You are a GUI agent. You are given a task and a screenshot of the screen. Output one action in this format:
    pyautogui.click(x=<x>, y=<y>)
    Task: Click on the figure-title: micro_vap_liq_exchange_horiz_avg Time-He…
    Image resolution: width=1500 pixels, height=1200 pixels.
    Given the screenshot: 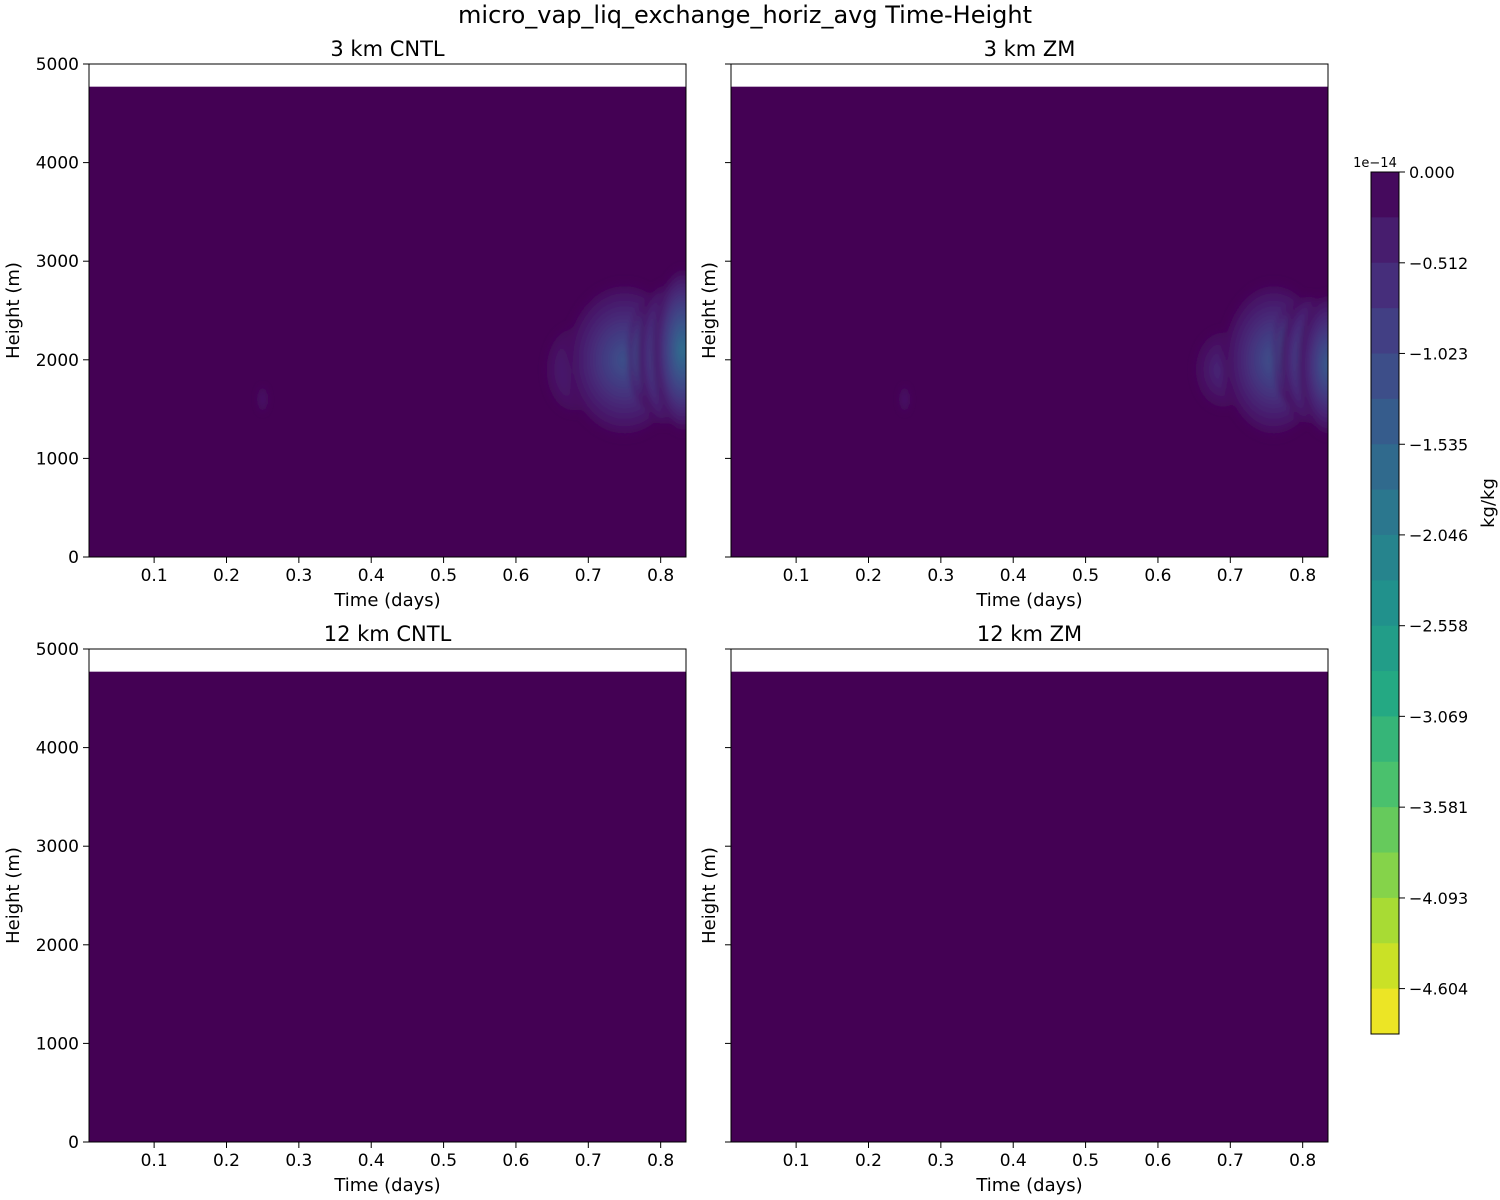 What is the action you would take?
    pyautogui.click(x=745, y=15)
    